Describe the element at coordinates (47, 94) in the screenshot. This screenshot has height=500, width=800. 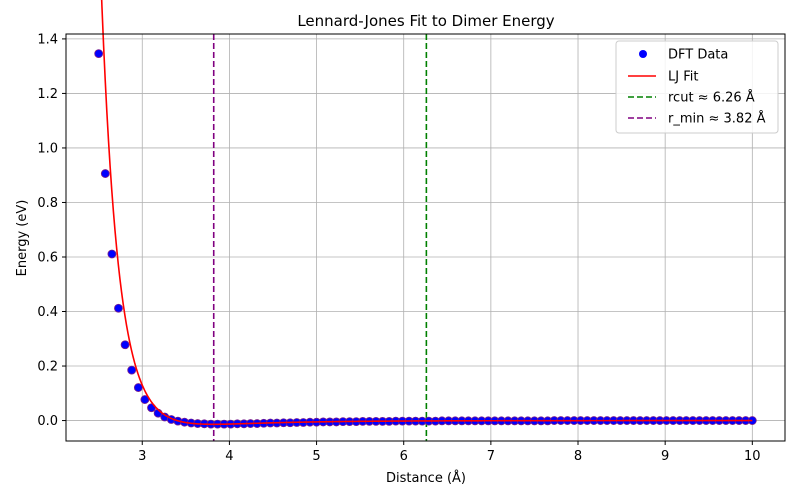
I see `y-tick-label: 1.2` at that location.